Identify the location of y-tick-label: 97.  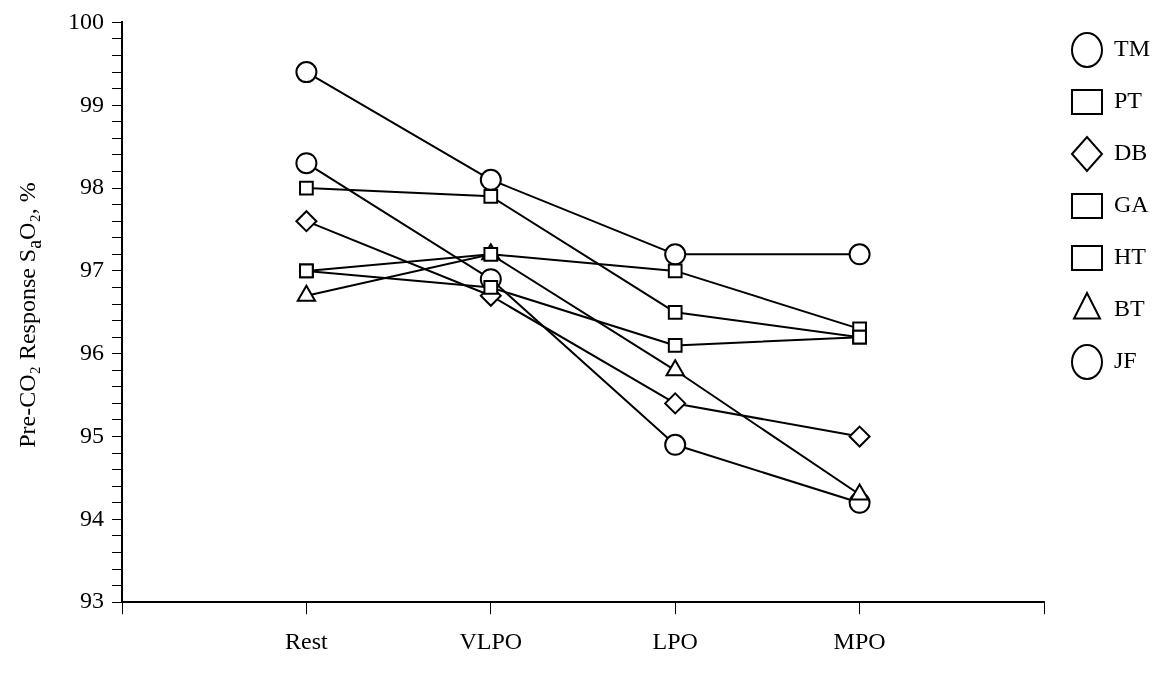
(92, 269).